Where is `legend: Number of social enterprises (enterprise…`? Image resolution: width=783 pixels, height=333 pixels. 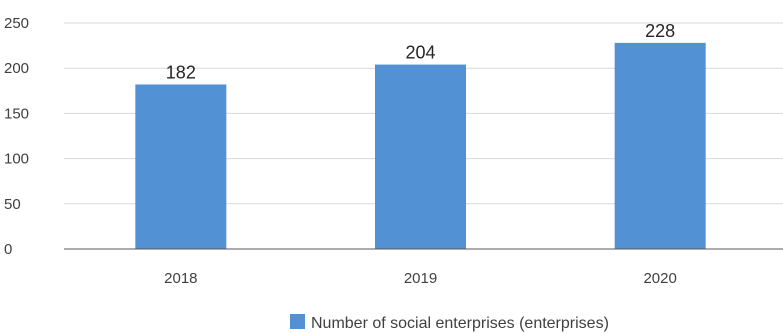 legend: Number of social enterprises (enterprise… is located at coordinates (449, 323).